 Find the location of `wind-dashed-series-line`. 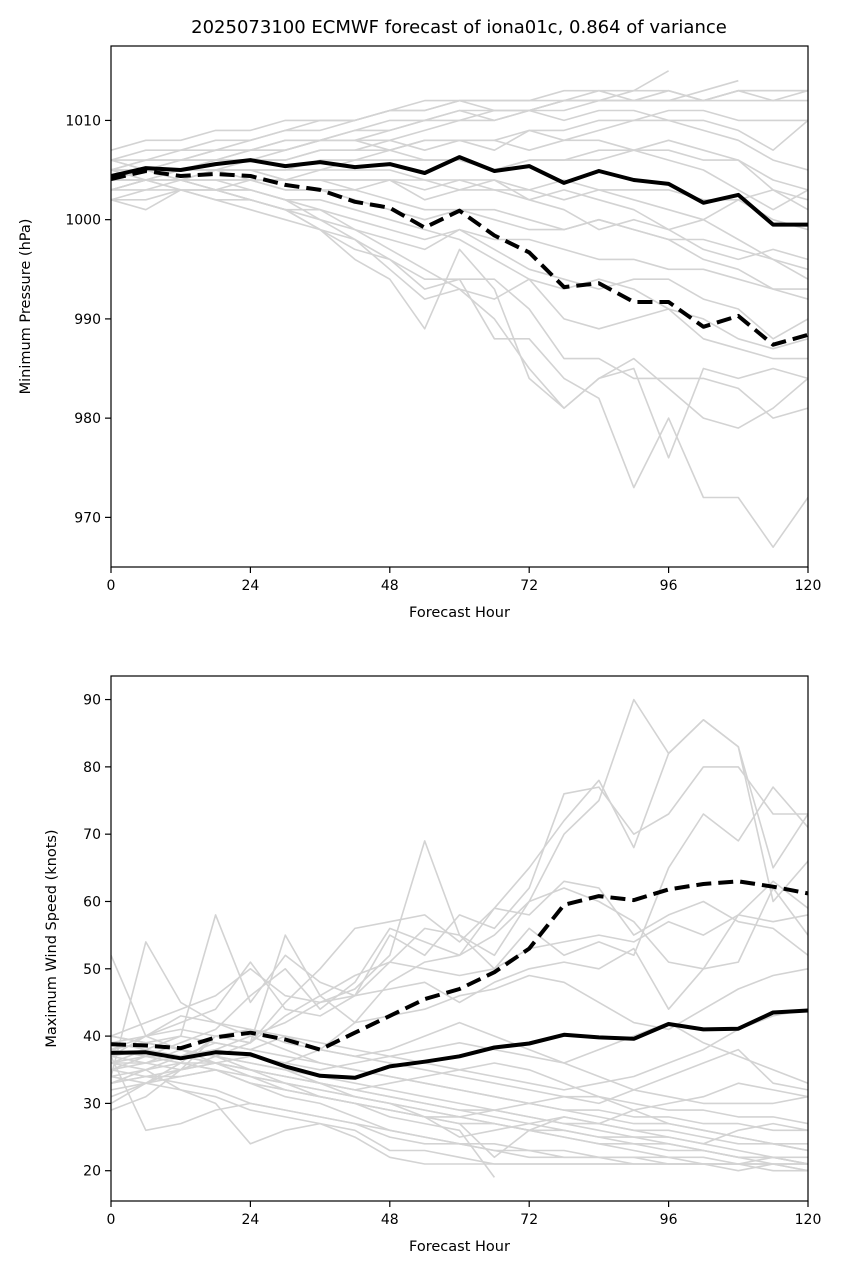

wind-dashed-series-line is located at coordinates (459, 965).